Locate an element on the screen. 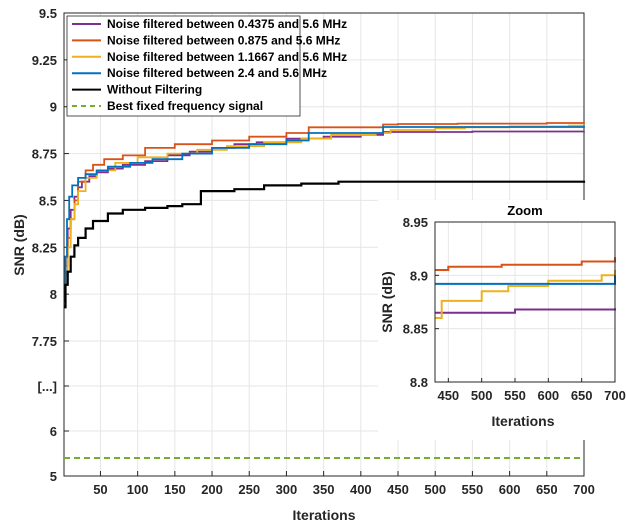 The height and width of the screenshot is (525, 626). legend-box is located at coordinates (183, 66).